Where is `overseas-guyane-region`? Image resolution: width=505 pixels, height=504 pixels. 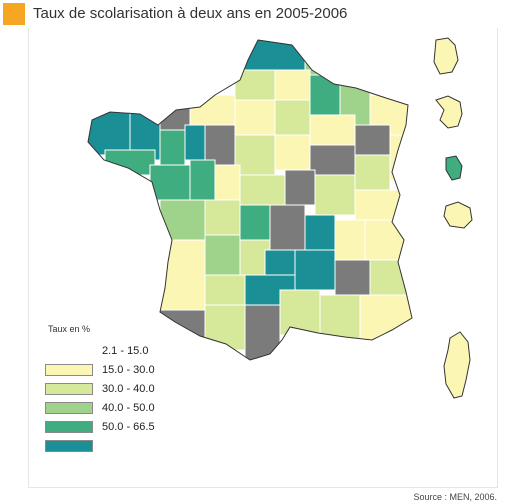 overseas-guyane-region is located at coordinates (454, 168).